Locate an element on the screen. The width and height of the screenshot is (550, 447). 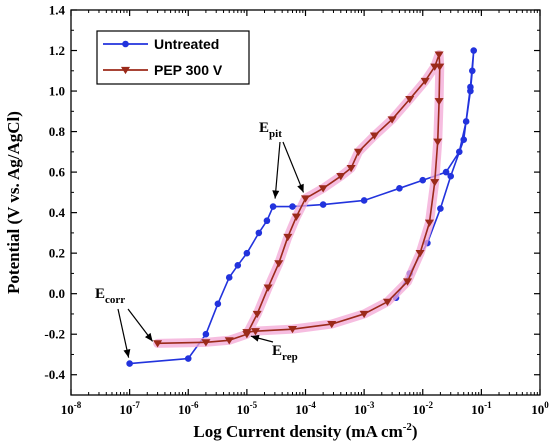
y-tick-label: 1.4 is located at coordinates (57, 10).